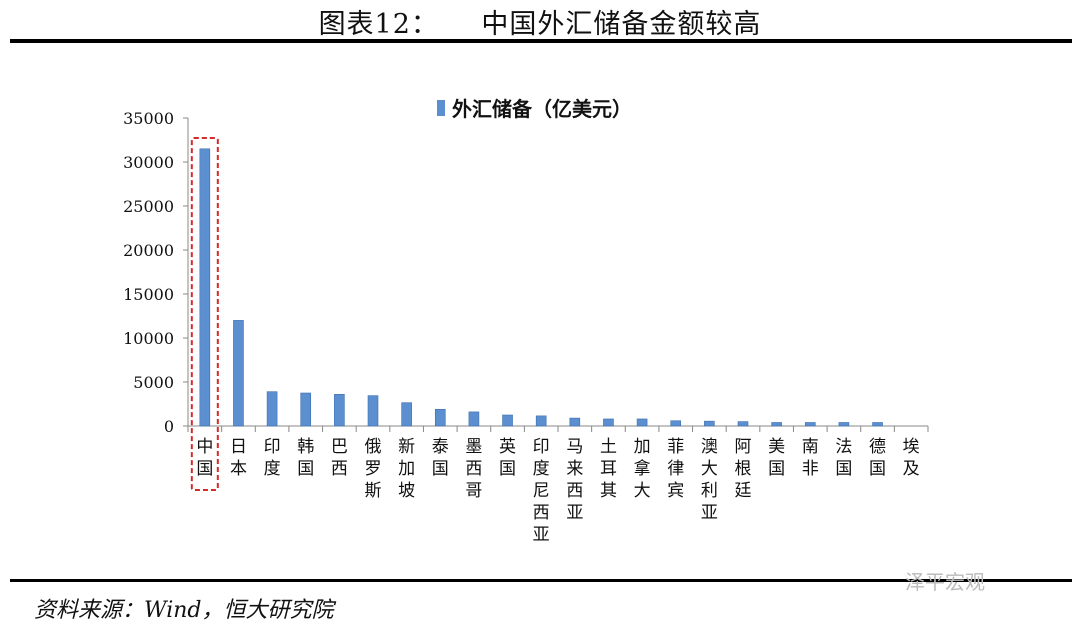 The width and height of the screenshot is (1080, 628). I want to click on y-tick-label: 30000, so click(148, 162).